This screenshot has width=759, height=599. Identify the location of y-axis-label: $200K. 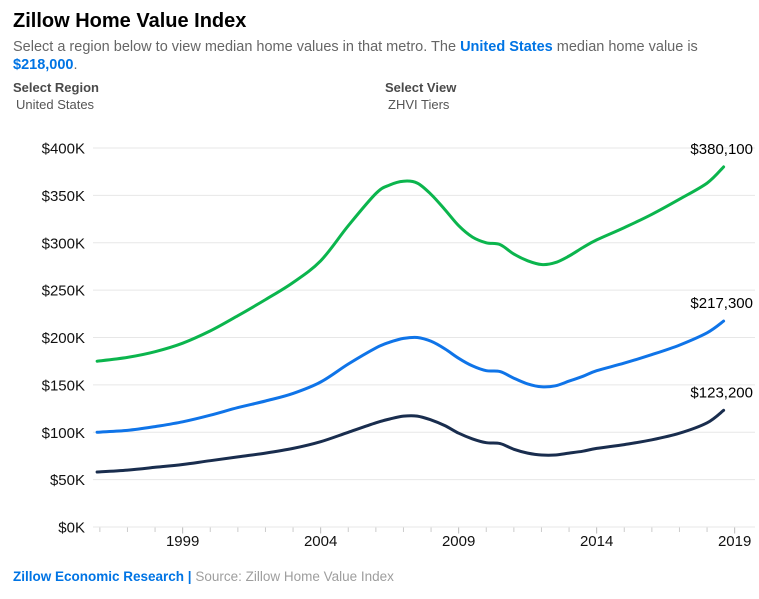
(63, 338).